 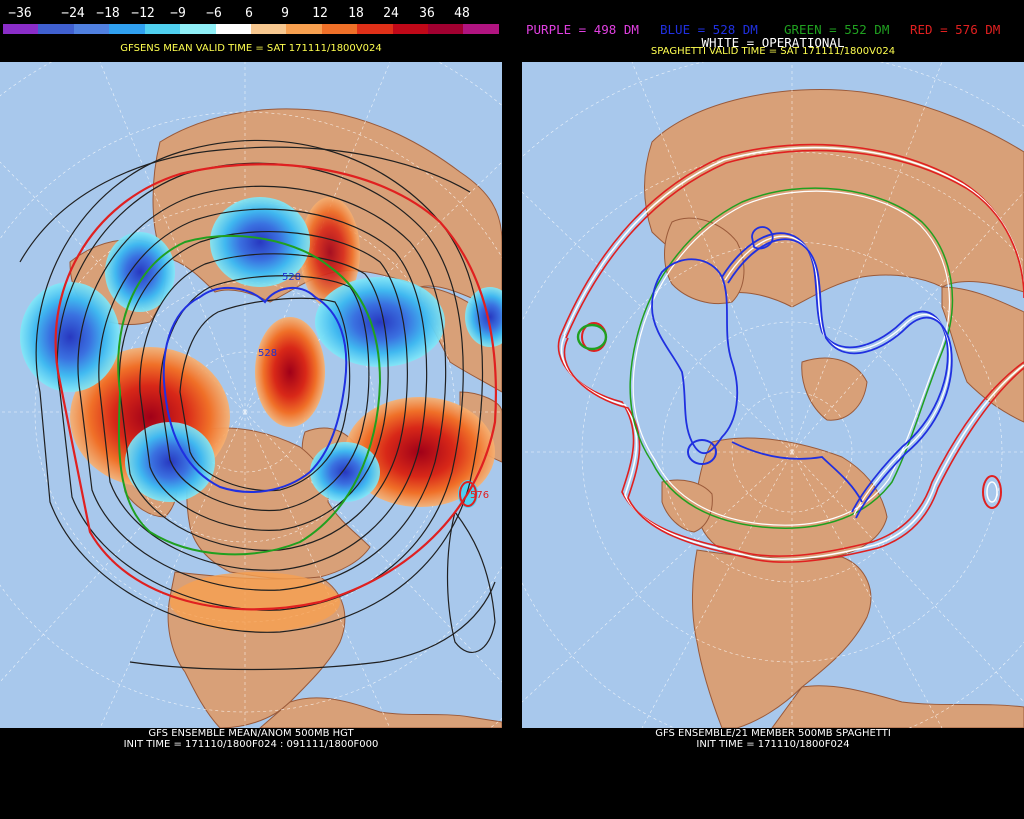 What do you see at coordinates (582, 29) in the screenshot?
I see `legend-purple: PURPLE = 498 DM` at bounding box center [582, 29].